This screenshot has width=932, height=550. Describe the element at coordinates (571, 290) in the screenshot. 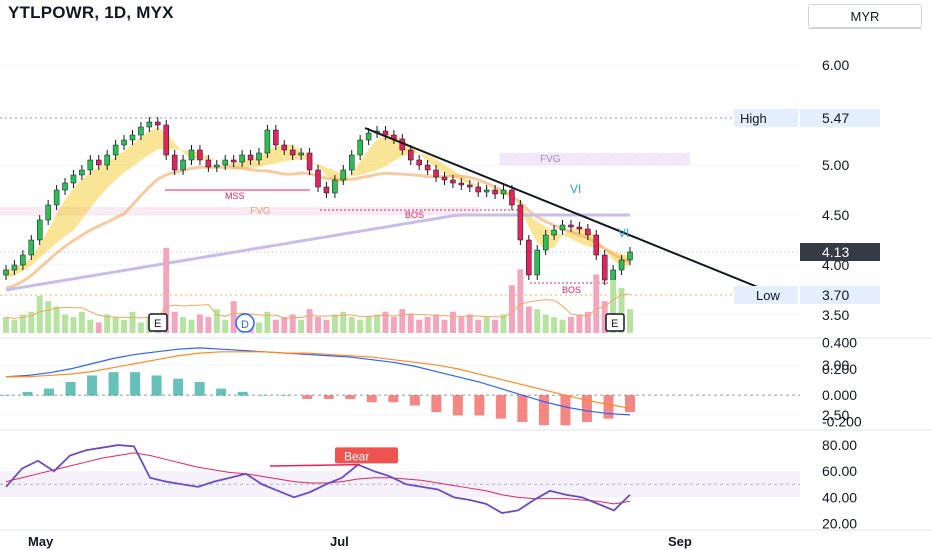

I see `bos-label-low: BOS` at that location.